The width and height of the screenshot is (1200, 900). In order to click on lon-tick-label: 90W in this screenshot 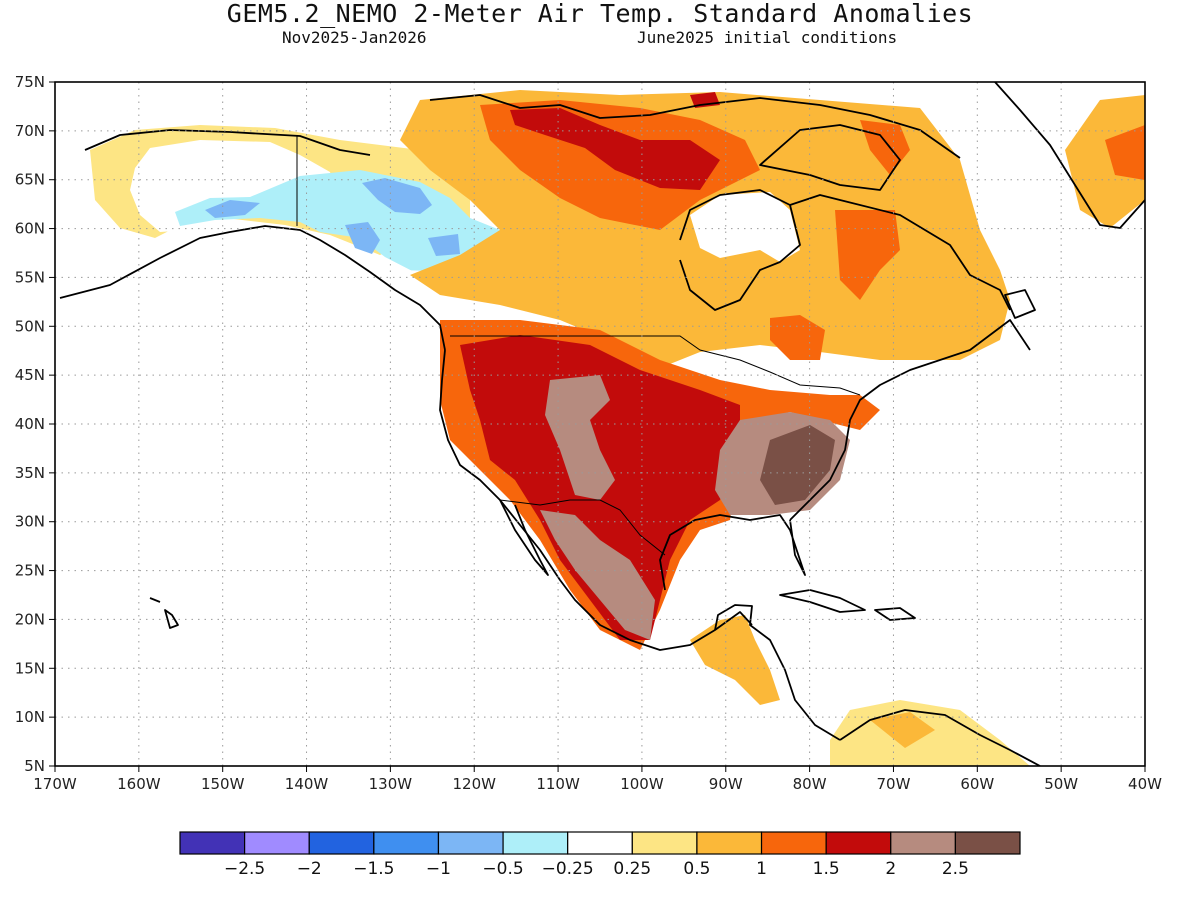, I will do `click(726, 784)`.